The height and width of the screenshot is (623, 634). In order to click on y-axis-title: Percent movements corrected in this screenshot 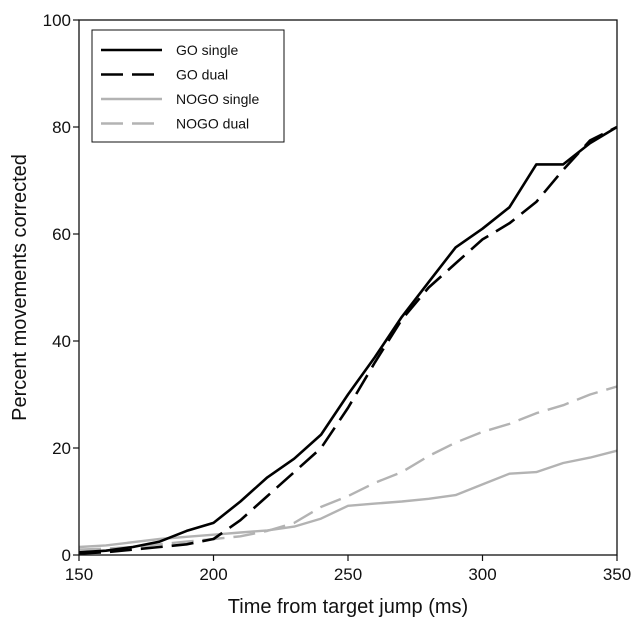, I will do `click(20, 287)`.